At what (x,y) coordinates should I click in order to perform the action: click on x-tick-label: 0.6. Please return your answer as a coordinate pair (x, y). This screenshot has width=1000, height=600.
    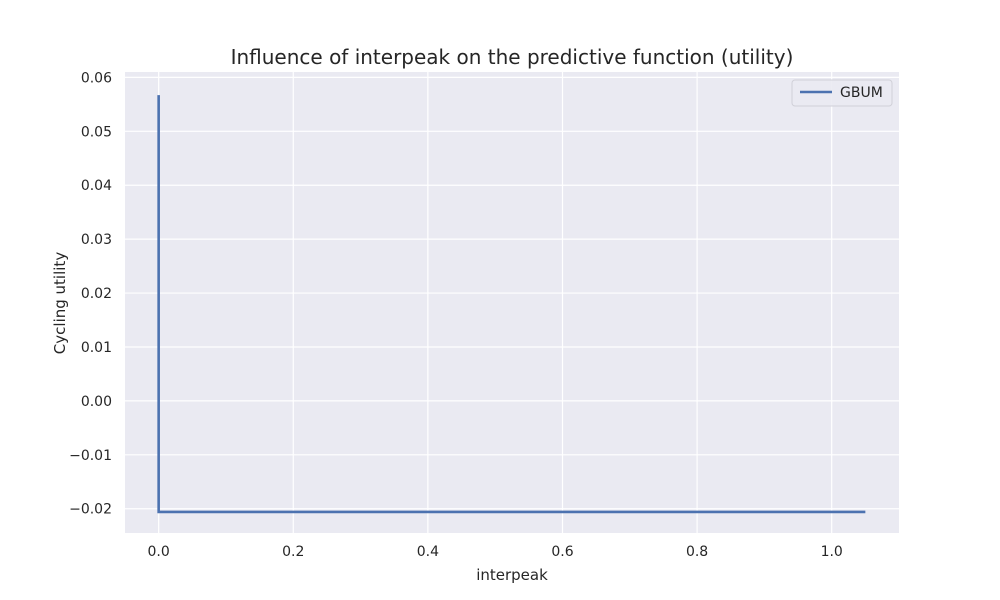
    Looking at the image, I should click on (562, 552).